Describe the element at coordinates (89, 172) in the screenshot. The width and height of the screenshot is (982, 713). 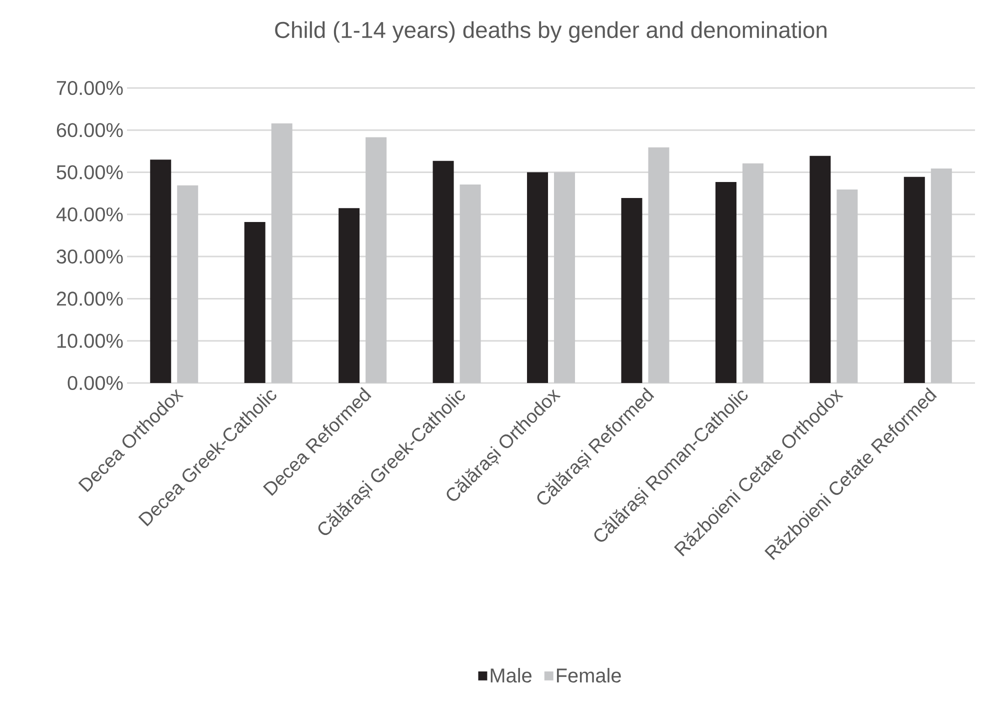
I see `y-tick-label: 50.00%` at that location.